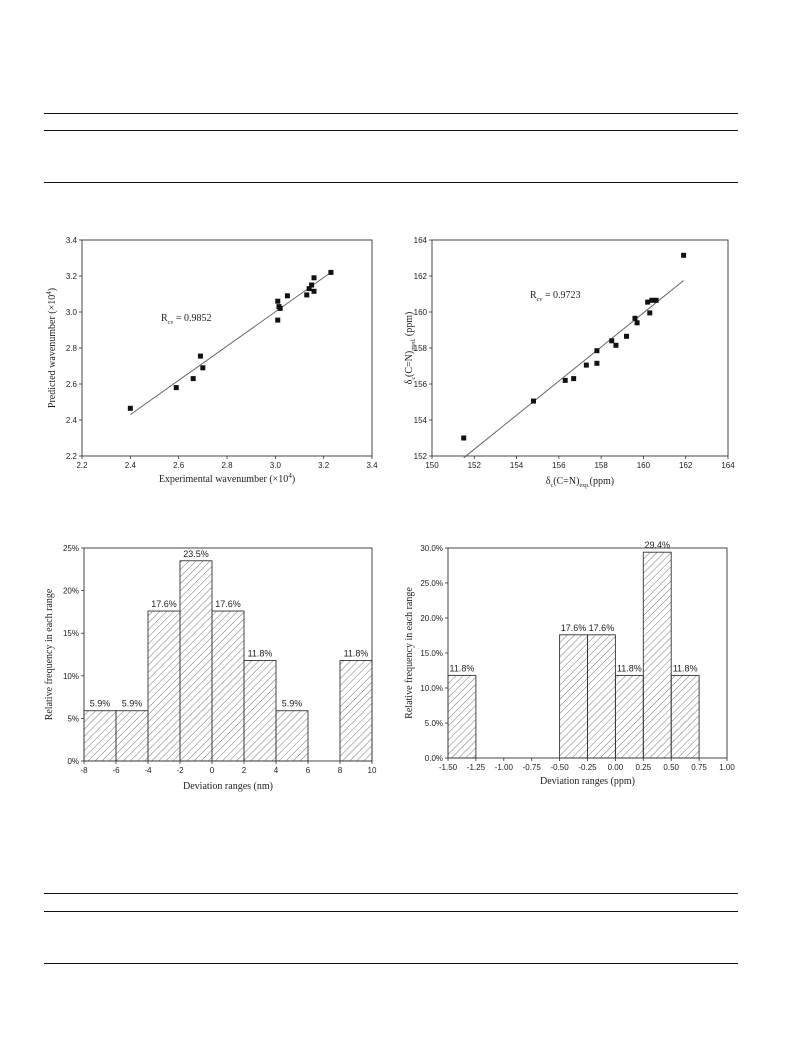 This screenshot has height=1057, width=793. I want to click on y-tick-label: 0%, so click(73, 761).